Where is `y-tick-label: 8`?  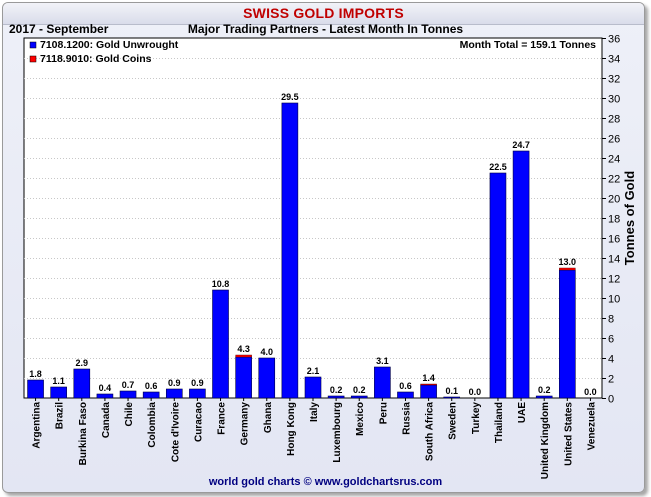
y-tick-label: 8 is located at coordinates (611, 320).